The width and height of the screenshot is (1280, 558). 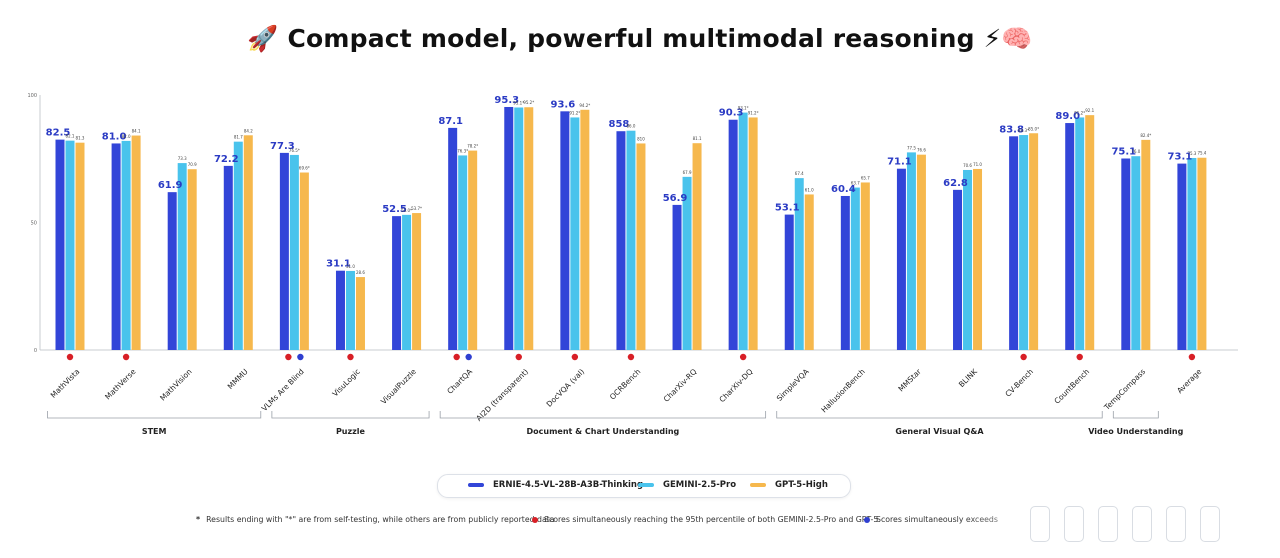 I want to click on markers-layer, so click(x=631, y=357).